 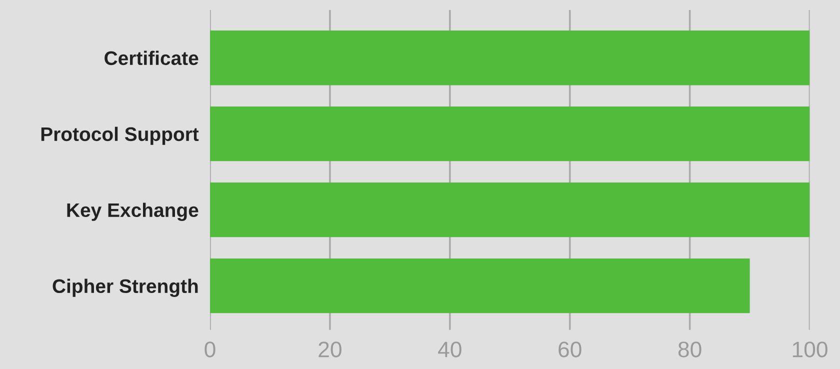 What do you see at coordinates (151, 58) in the screenshot?
I see `y-tick-label: Certificate` at bounding box center [151, 58].